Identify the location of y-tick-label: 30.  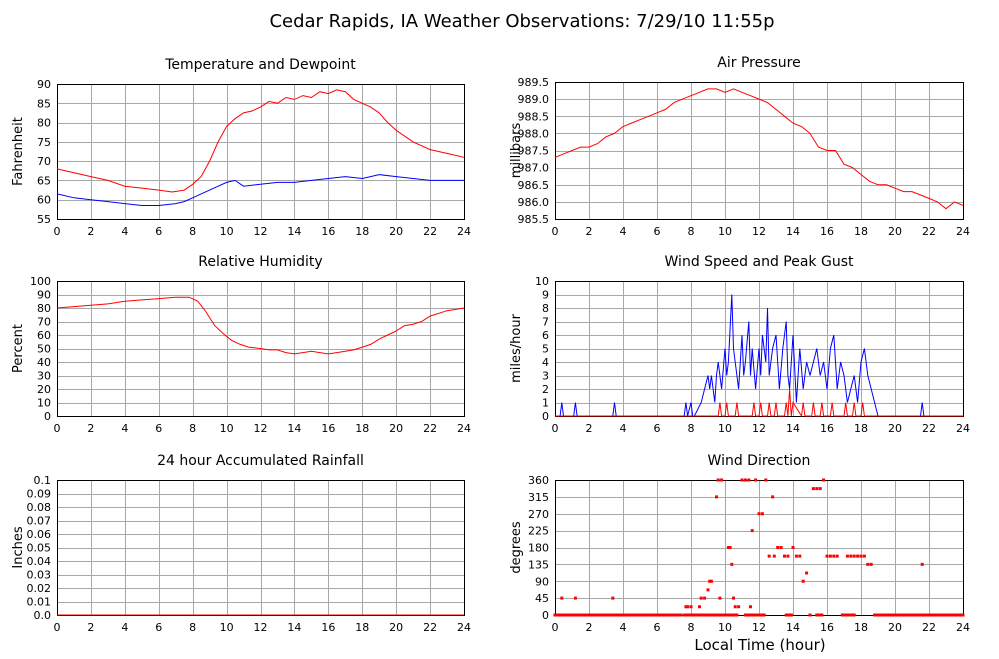
(44, 376).